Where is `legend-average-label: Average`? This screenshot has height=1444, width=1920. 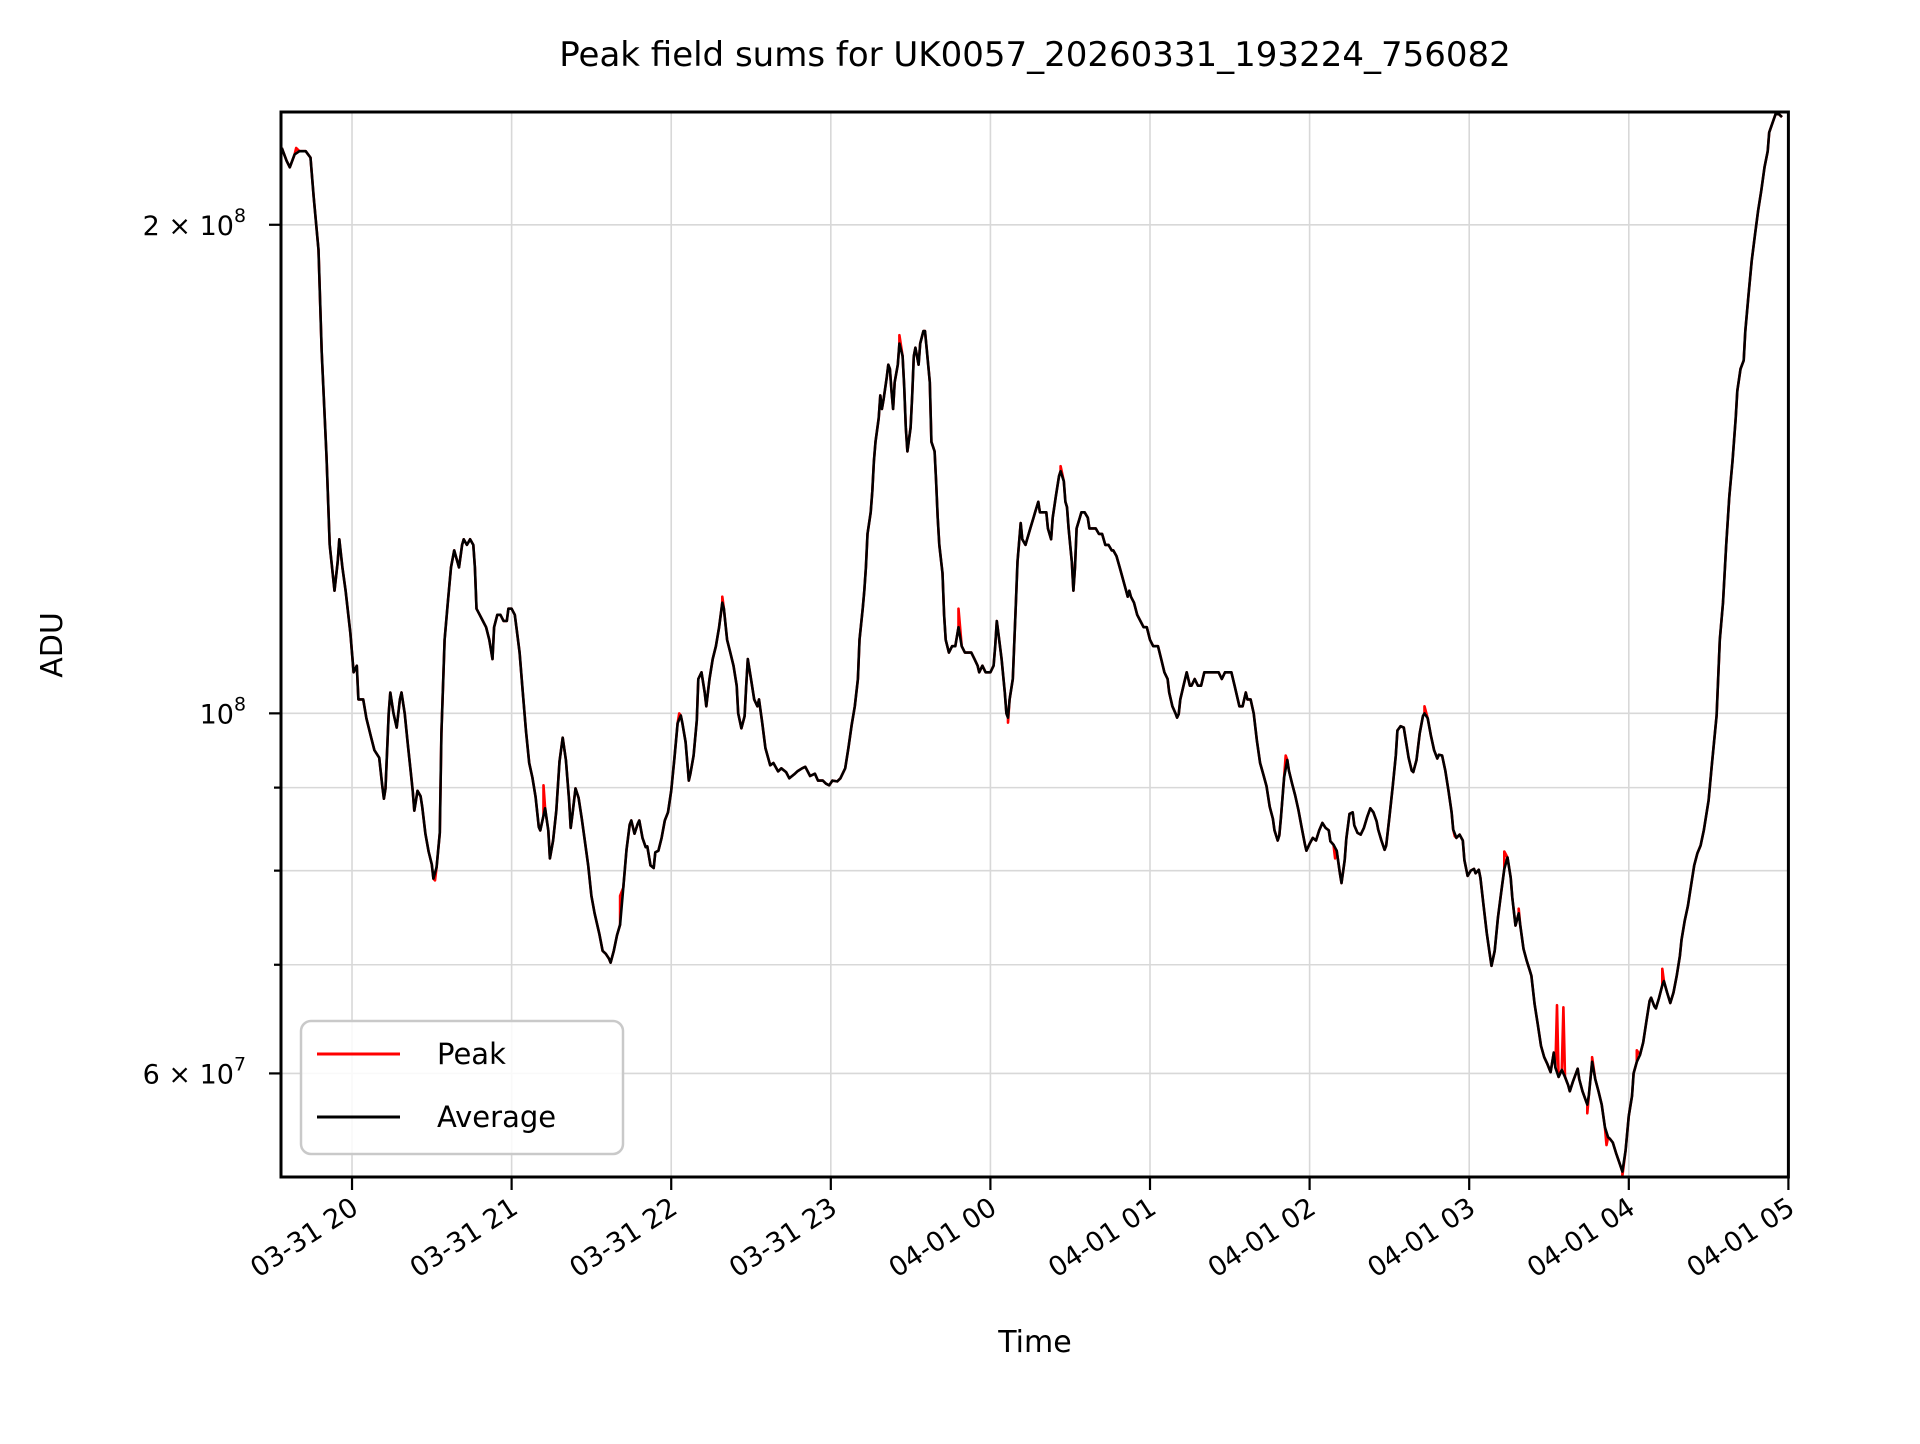 legend-average-label: Average is located at coordinates (496, 1117).